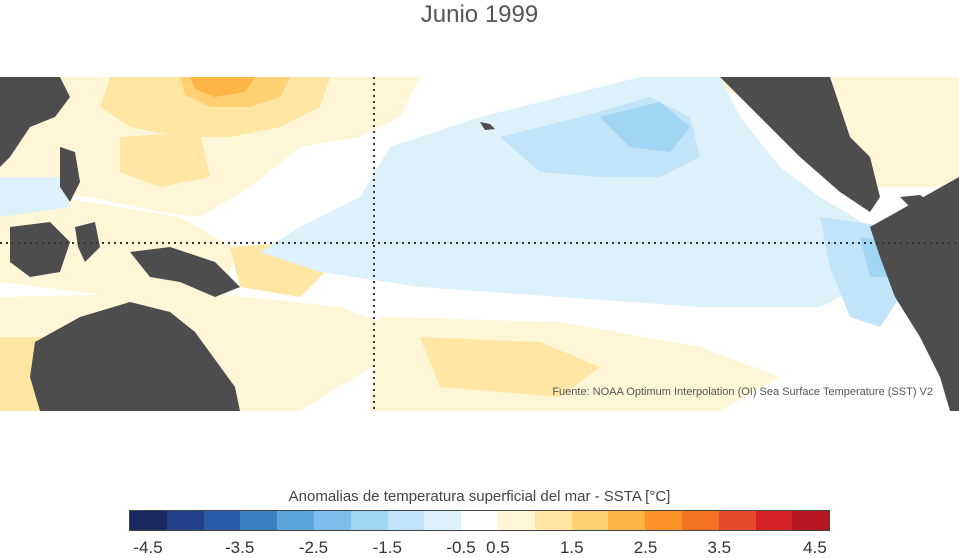 The image size is (959, 558). What do you see at coordinates (387, 547) in the screenshot?
I see `colorbar-tick-label: -1.5` at bounding box center [387, 547].